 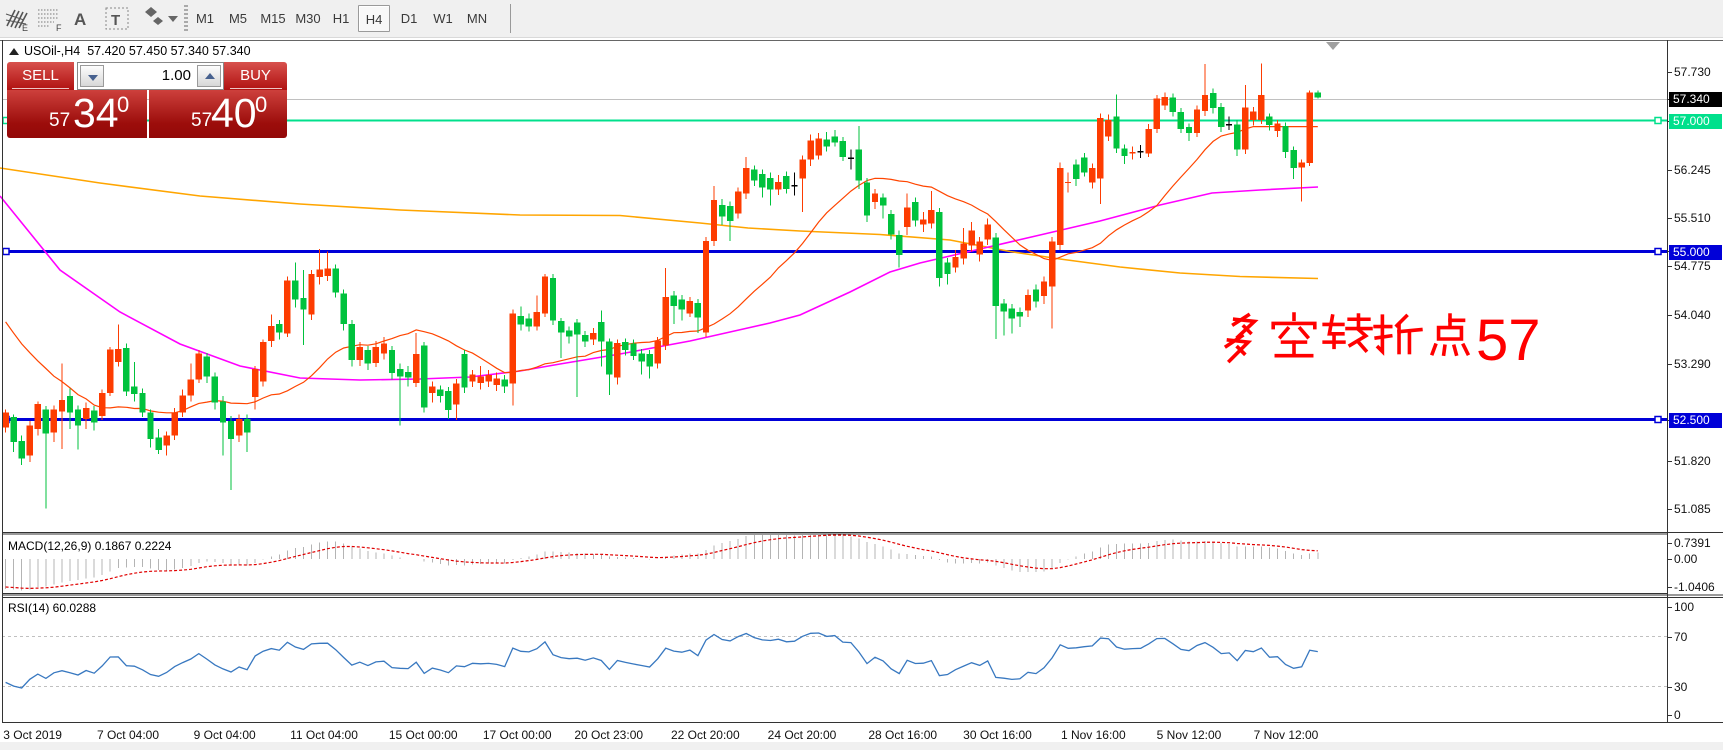 I want to click on svg-text: 57, so click(x=1508, y=340).